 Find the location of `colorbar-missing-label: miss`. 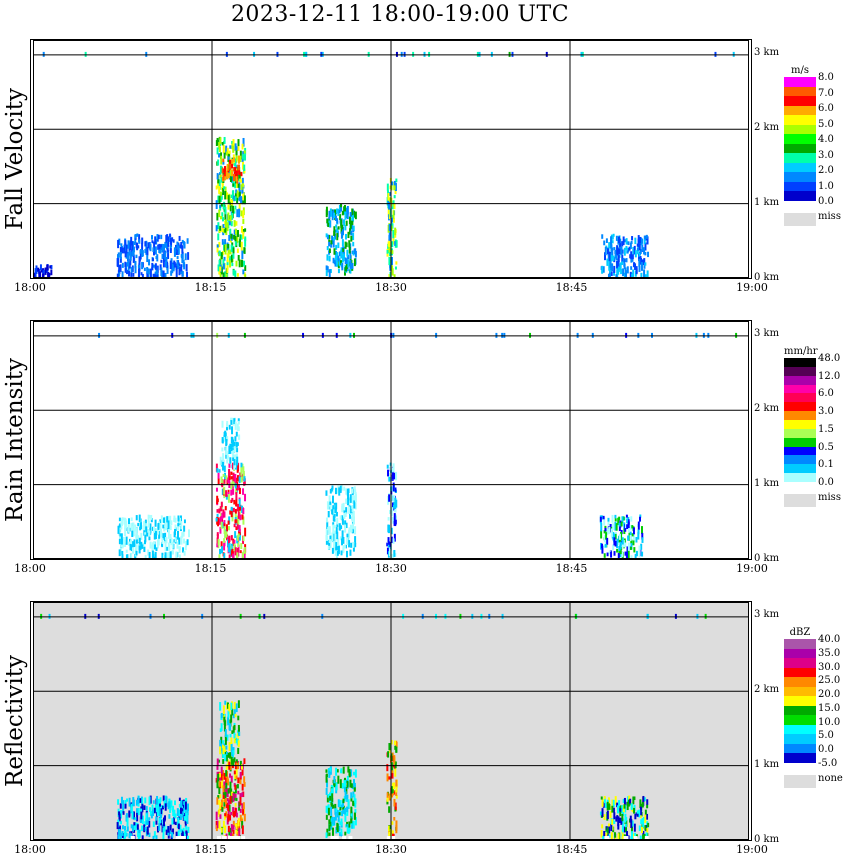

colorbar-missing-label: miss is located at coordinates (829, 216).